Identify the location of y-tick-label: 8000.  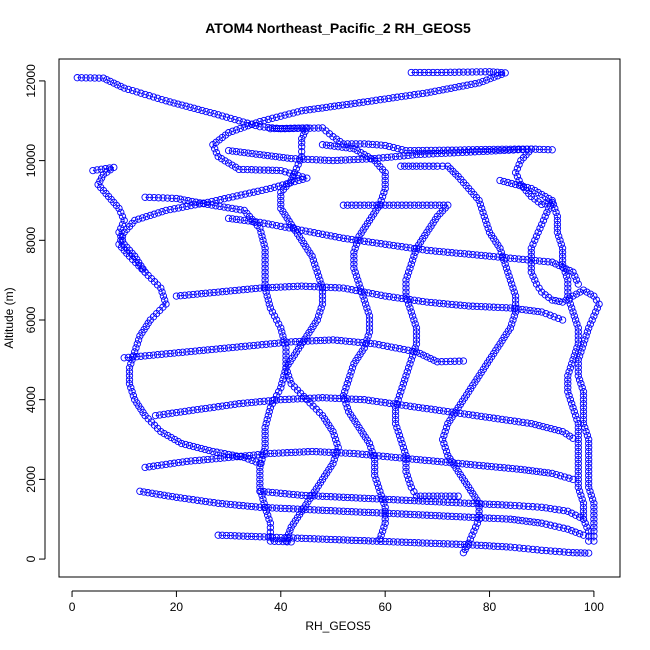
(31, 240).